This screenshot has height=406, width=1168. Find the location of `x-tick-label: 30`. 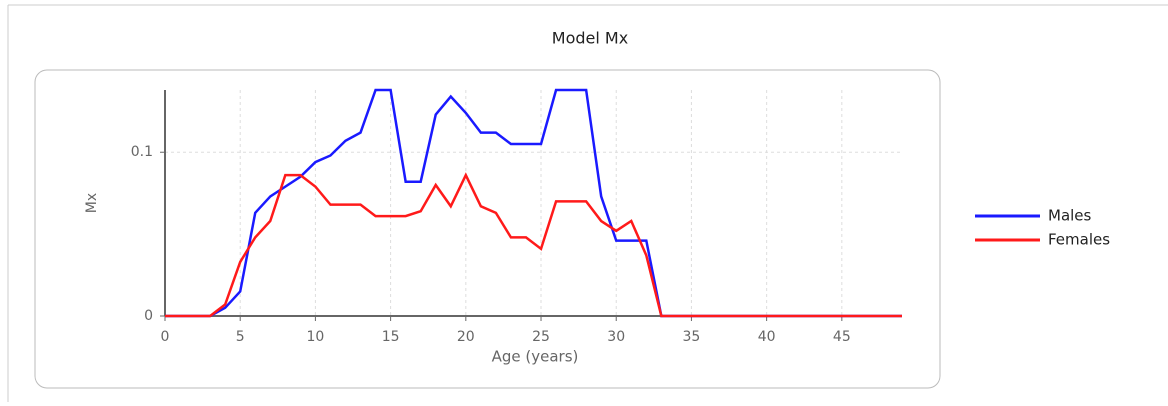

x-tick-label: 30 is located at coordinates (616, 337).